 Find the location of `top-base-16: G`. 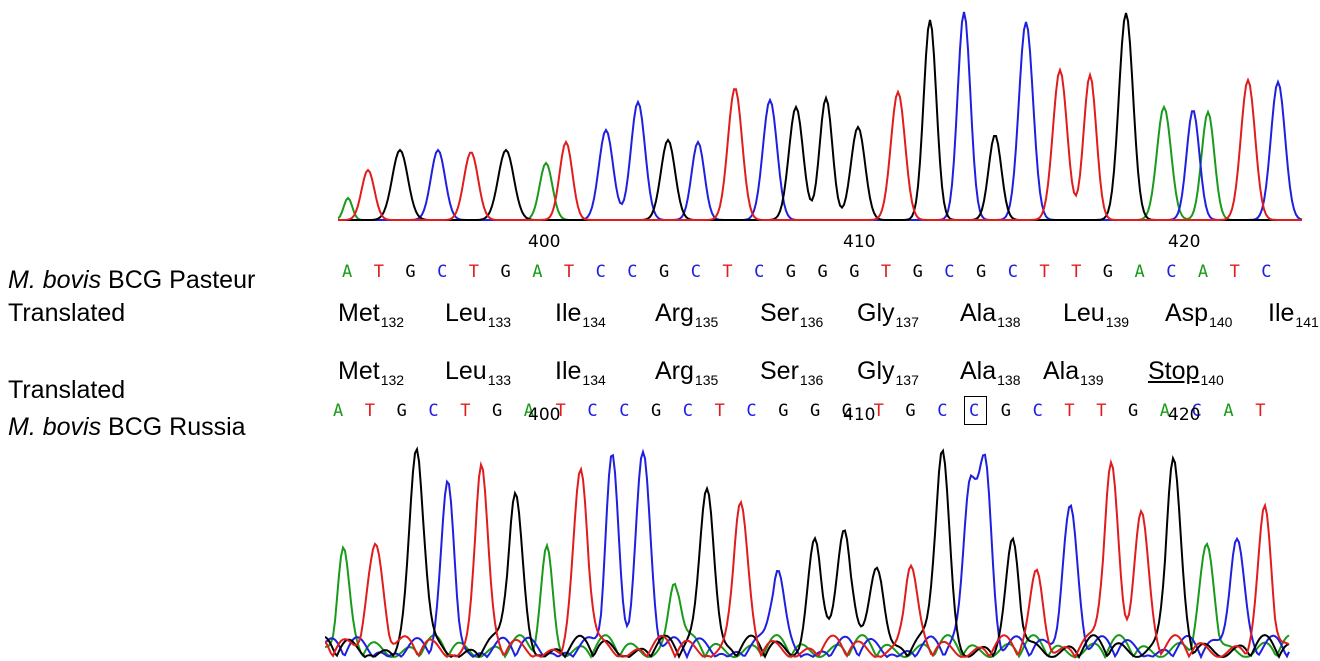

top-base-16: G is located at coordinates (854, 272).